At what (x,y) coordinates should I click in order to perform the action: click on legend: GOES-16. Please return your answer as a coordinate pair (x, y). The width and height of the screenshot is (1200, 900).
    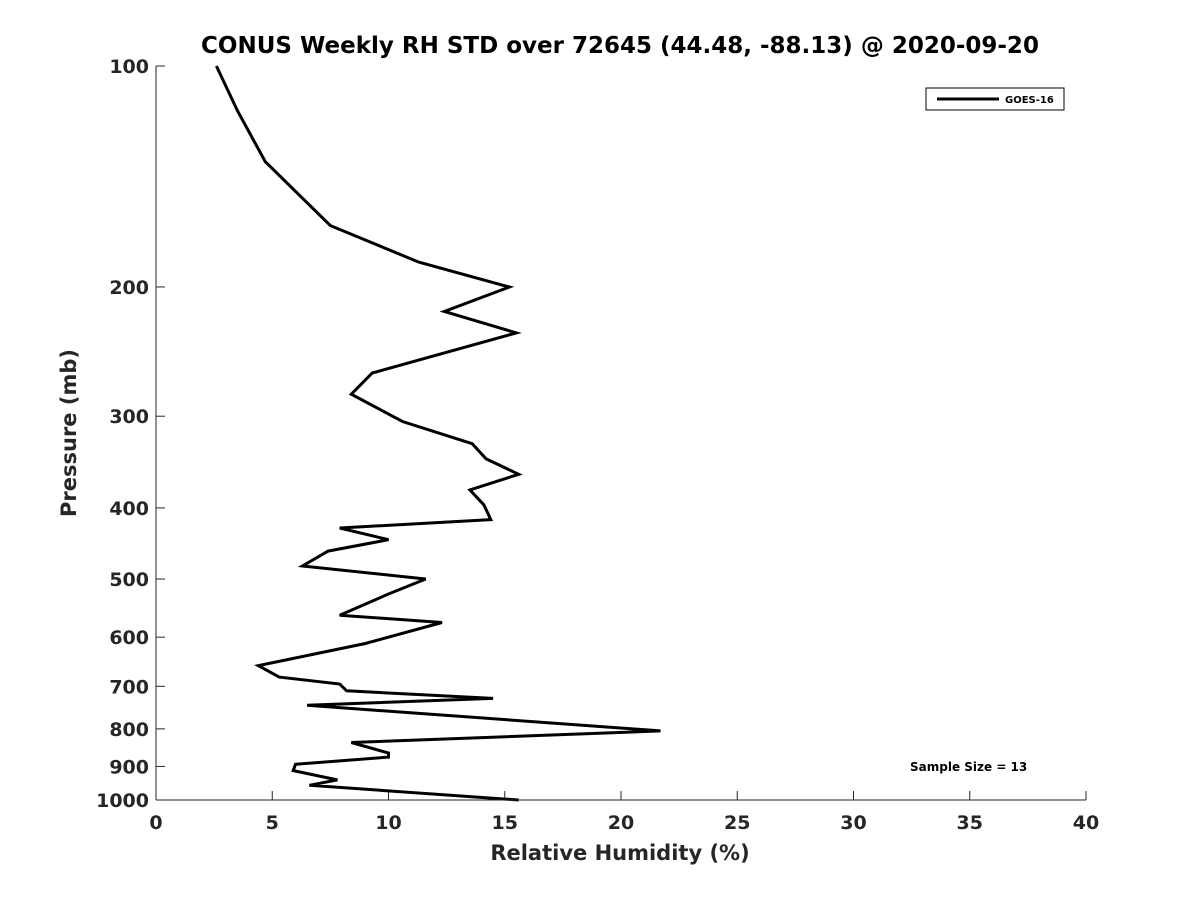
    Looking at the image, I should click on (995, 99).